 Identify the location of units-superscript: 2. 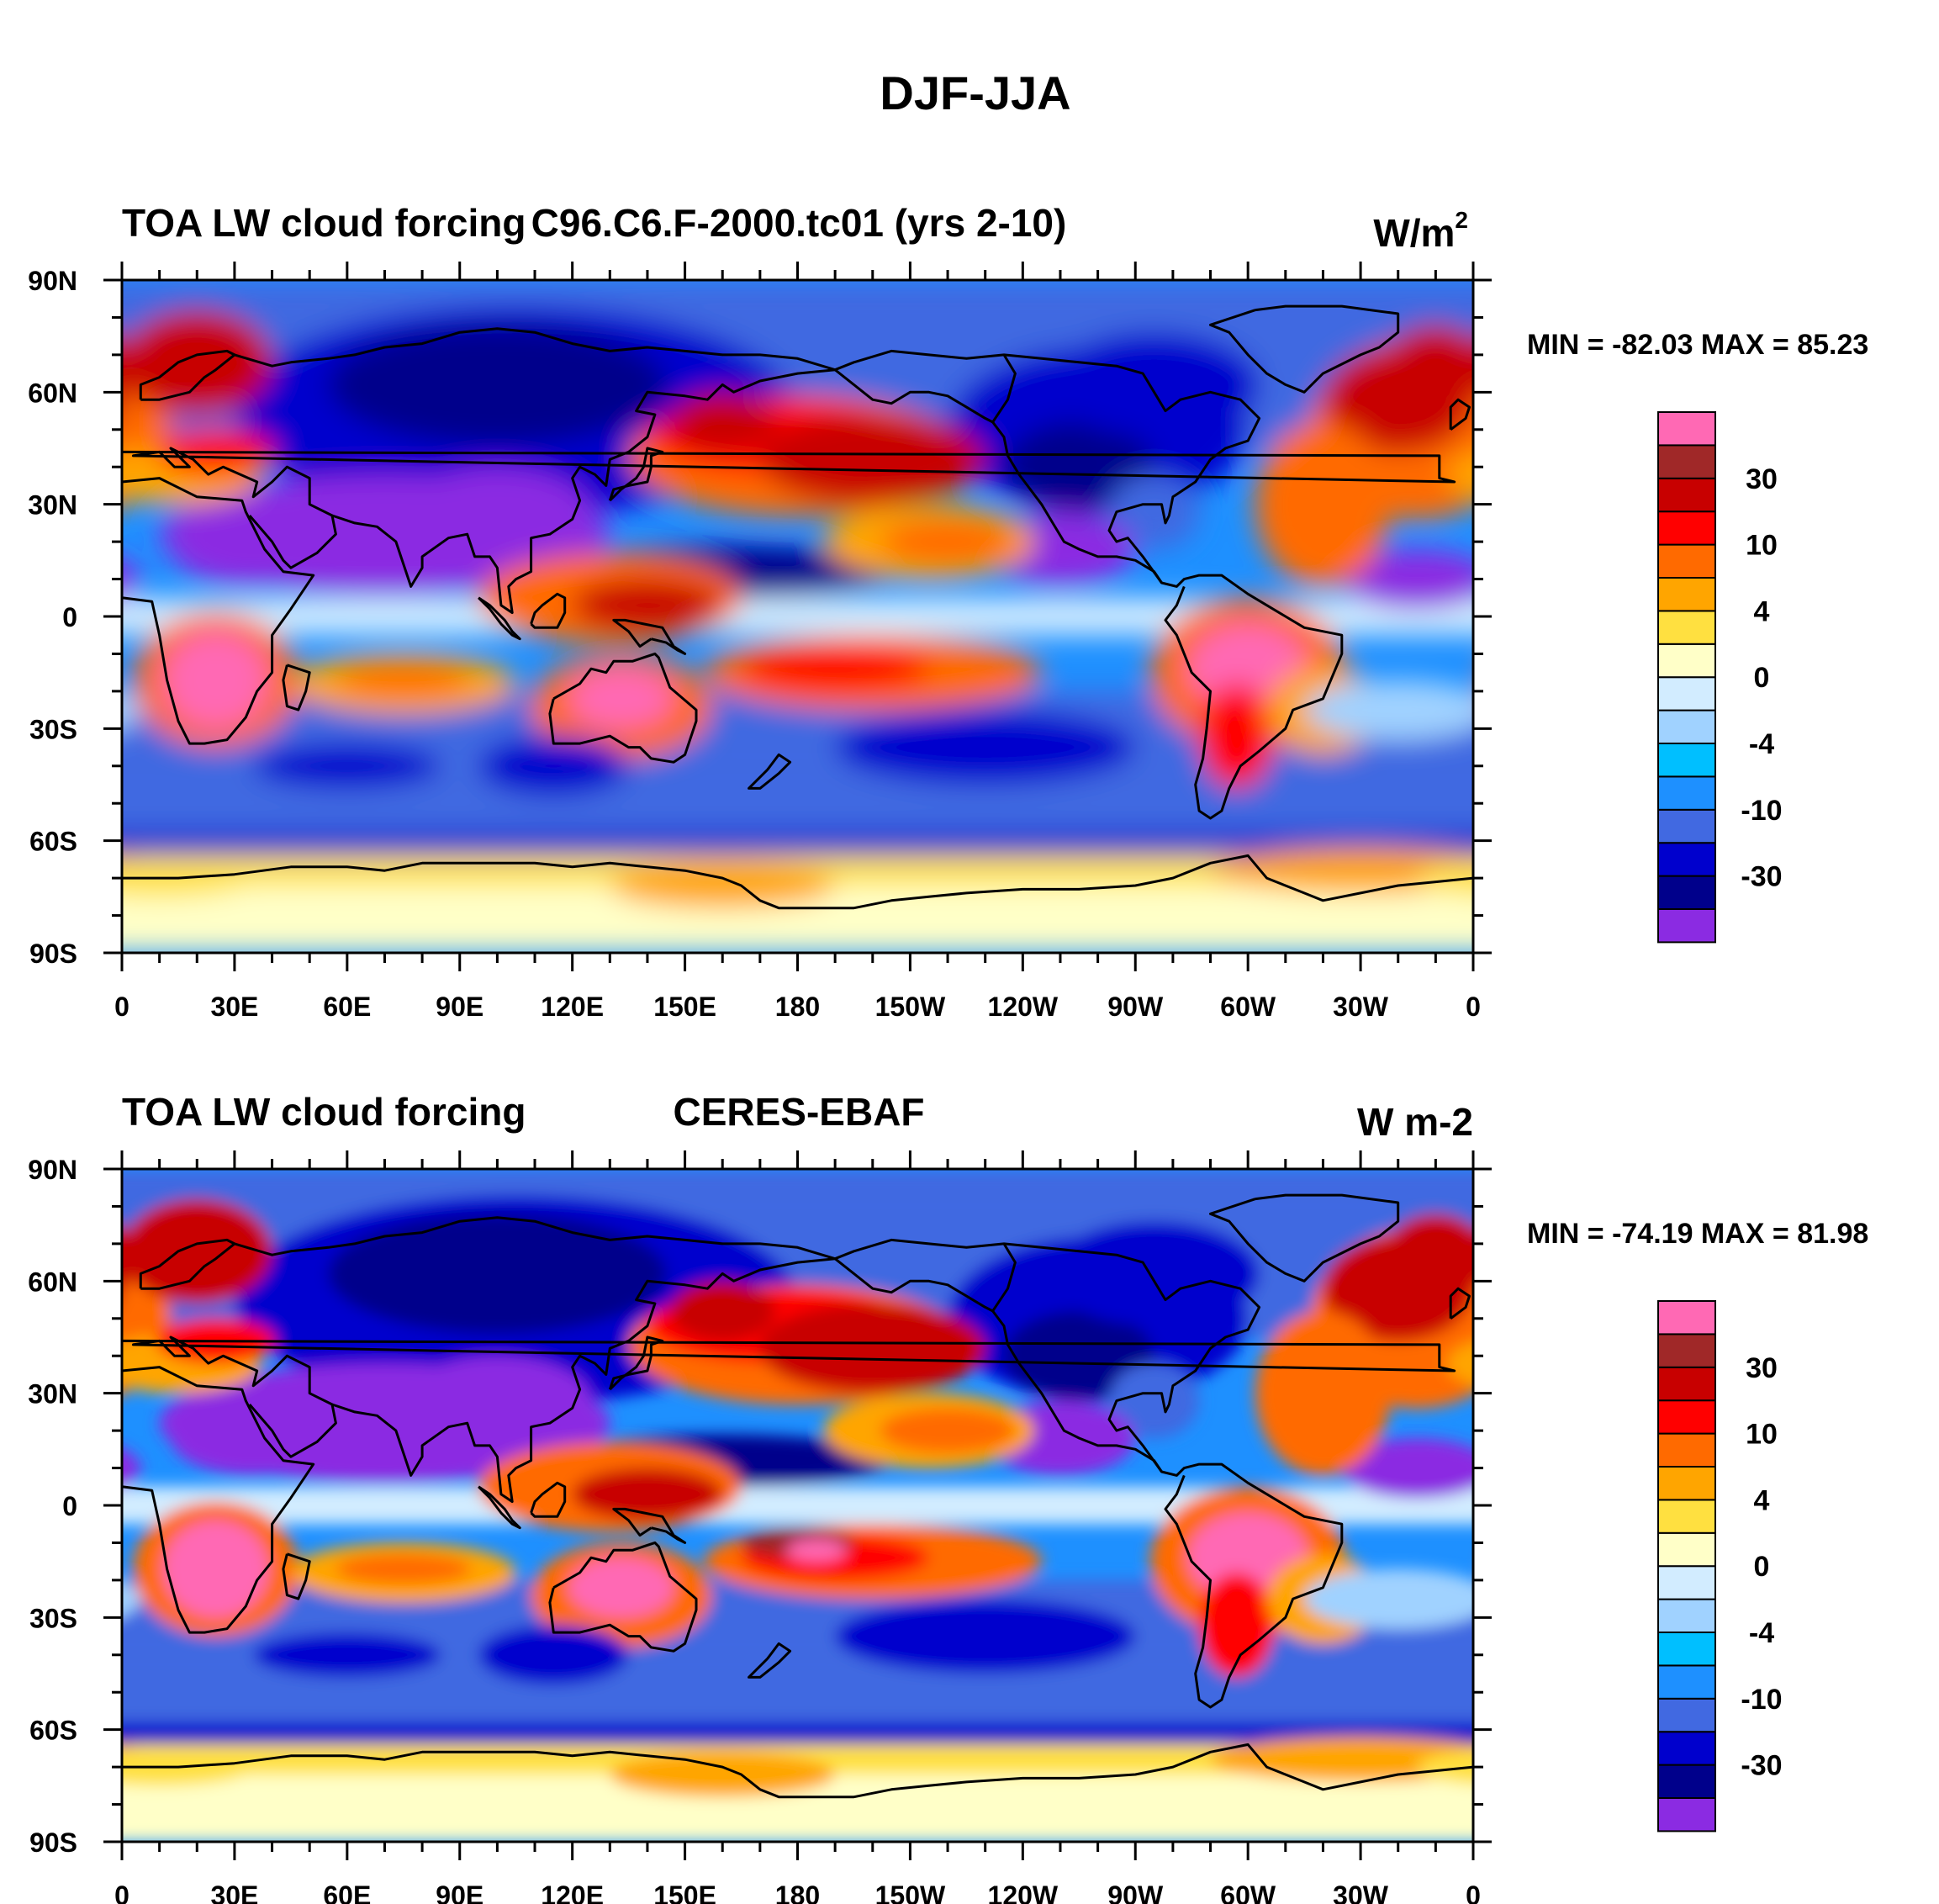
(1461, 220).